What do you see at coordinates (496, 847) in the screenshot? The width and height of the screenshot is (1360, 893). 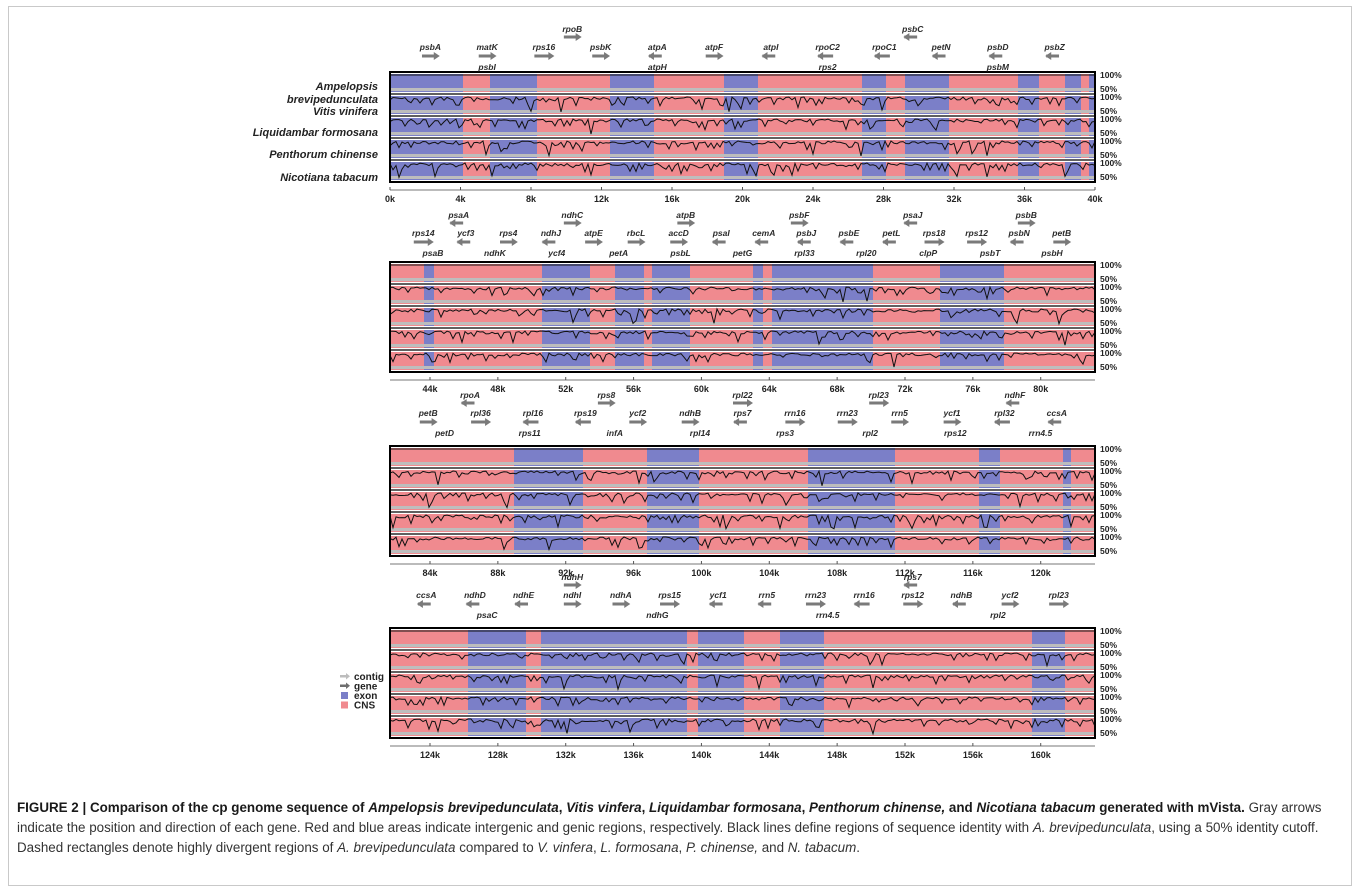 I see `caption-text-3: compared to` at bounding box center [496, 847].